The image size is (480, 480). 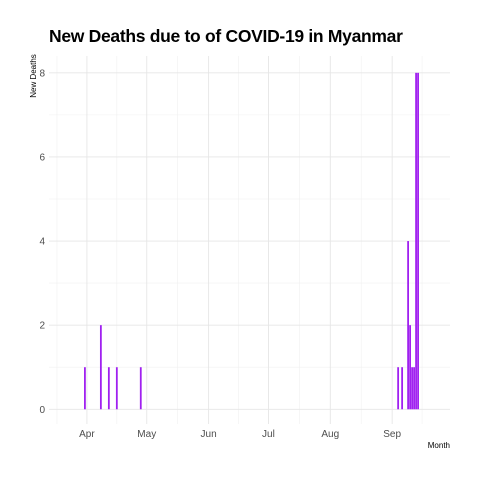 What do you see at coordinates (268, 434) in the screenshot?
I see `x-tick-label: Jul` at bounding box center [268, 434].